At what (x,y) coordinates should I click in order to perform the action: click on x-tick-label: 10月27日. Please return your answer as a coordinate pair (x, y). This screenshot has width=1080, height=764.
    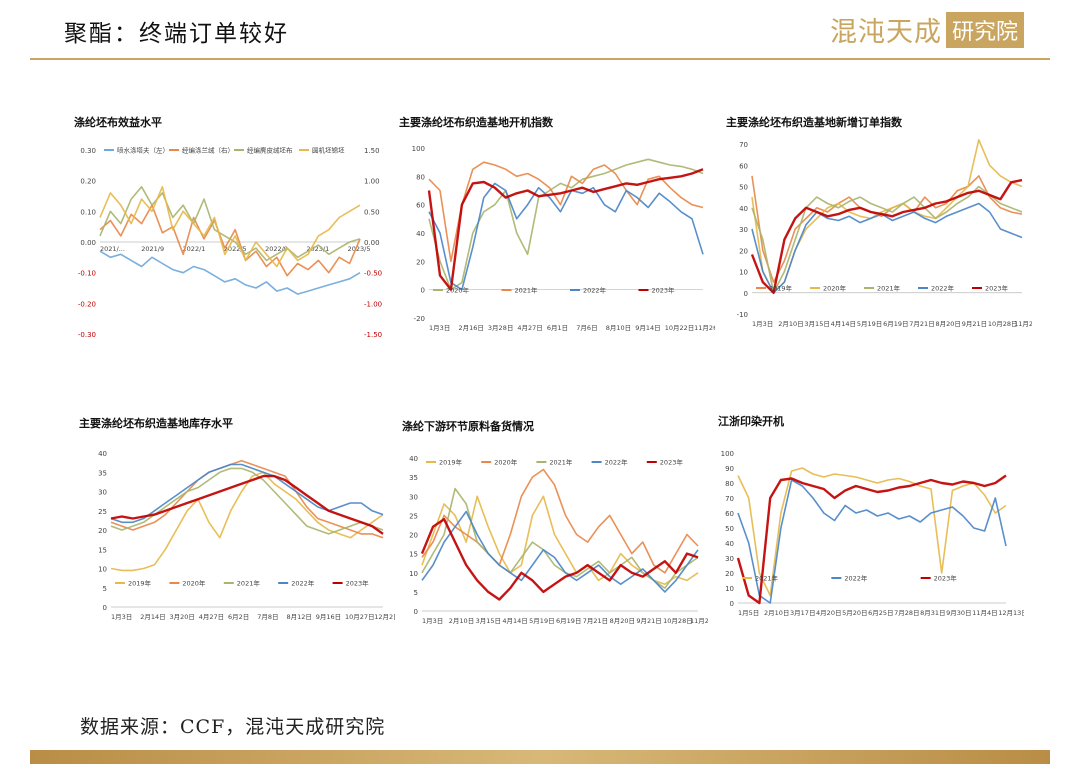
    Looking at the image, I should click on (360, 617).